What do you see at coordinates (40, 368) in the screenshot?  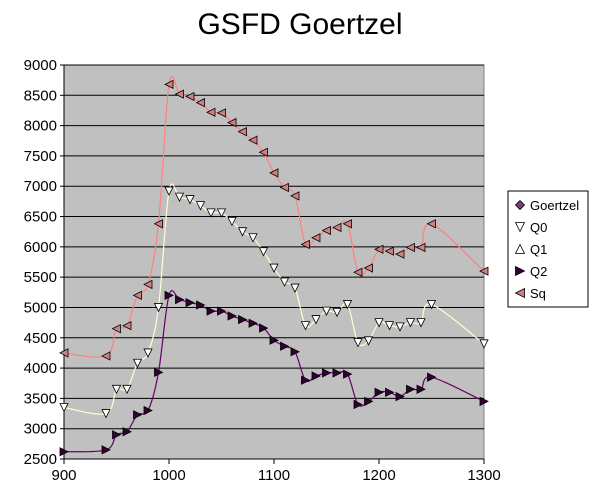 I see `y-tick-label: 4000` at bounding box center [40, 368].